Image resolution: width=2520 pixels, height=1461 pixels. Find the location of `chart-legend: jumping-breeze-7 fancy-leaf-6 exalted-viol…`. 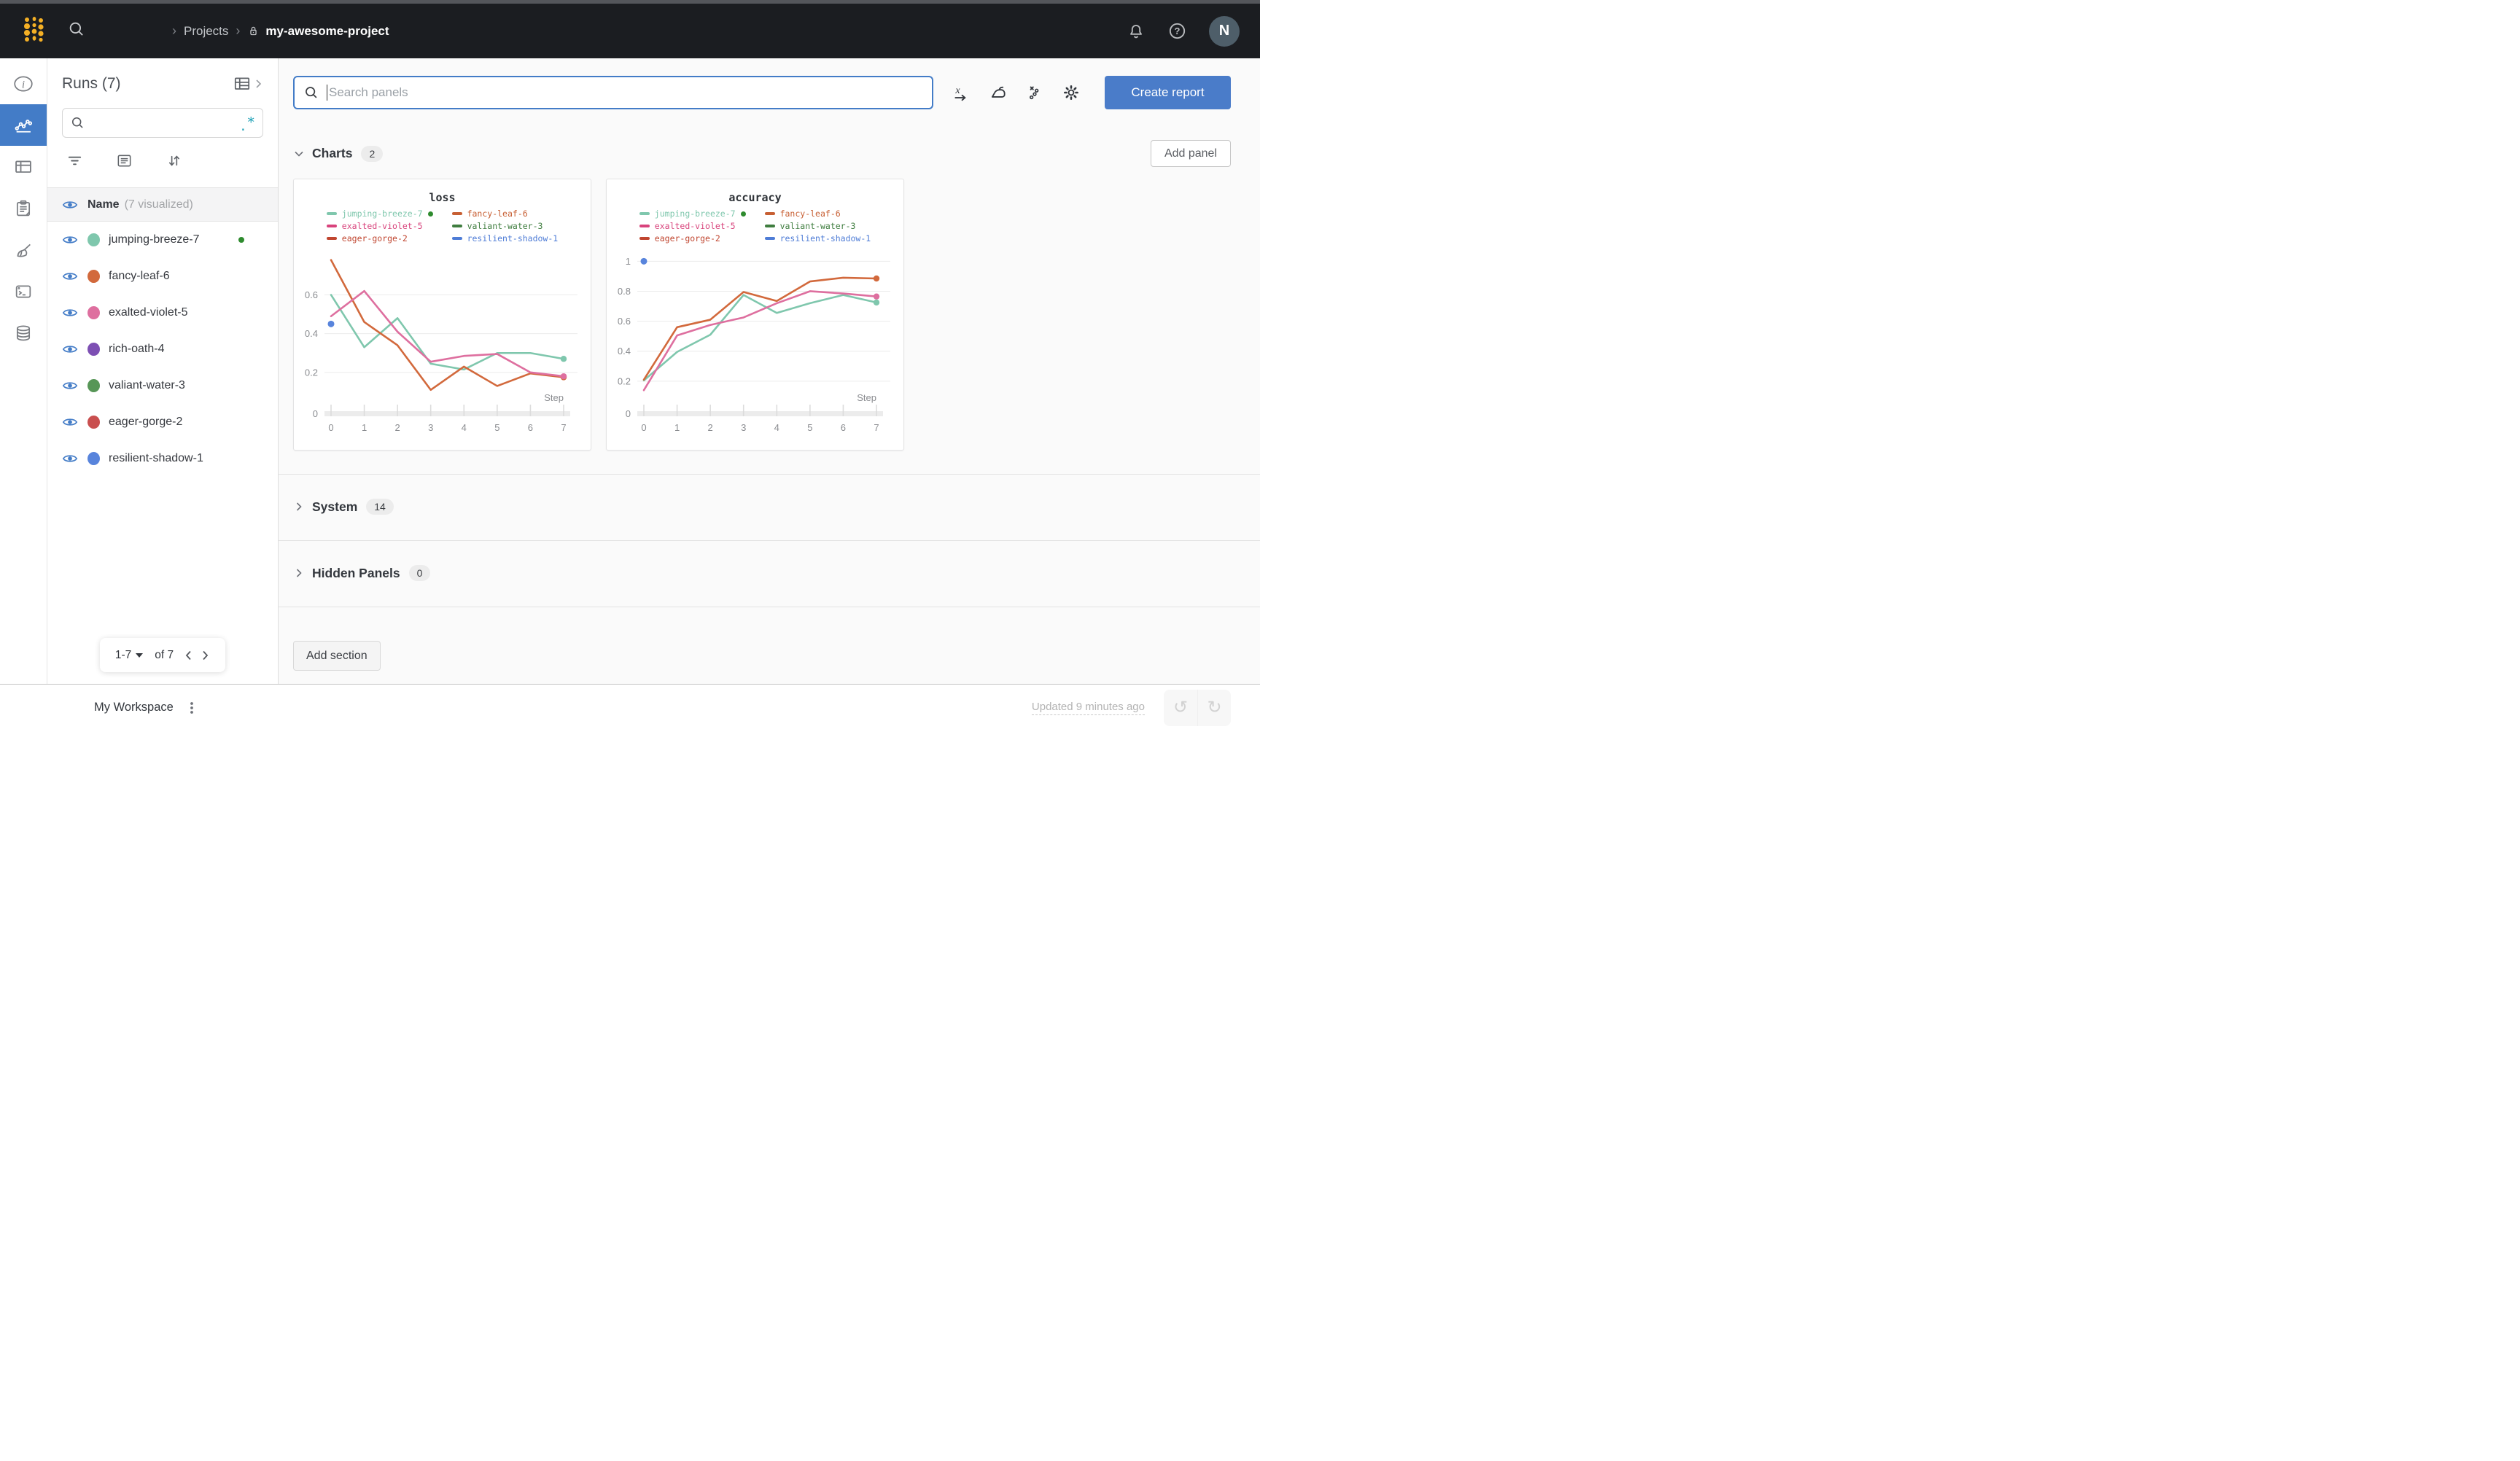

chart-legend: jumping-breeze-7 fancy-leaf-6 exalted-viol… is located at coordinates (755, 226).